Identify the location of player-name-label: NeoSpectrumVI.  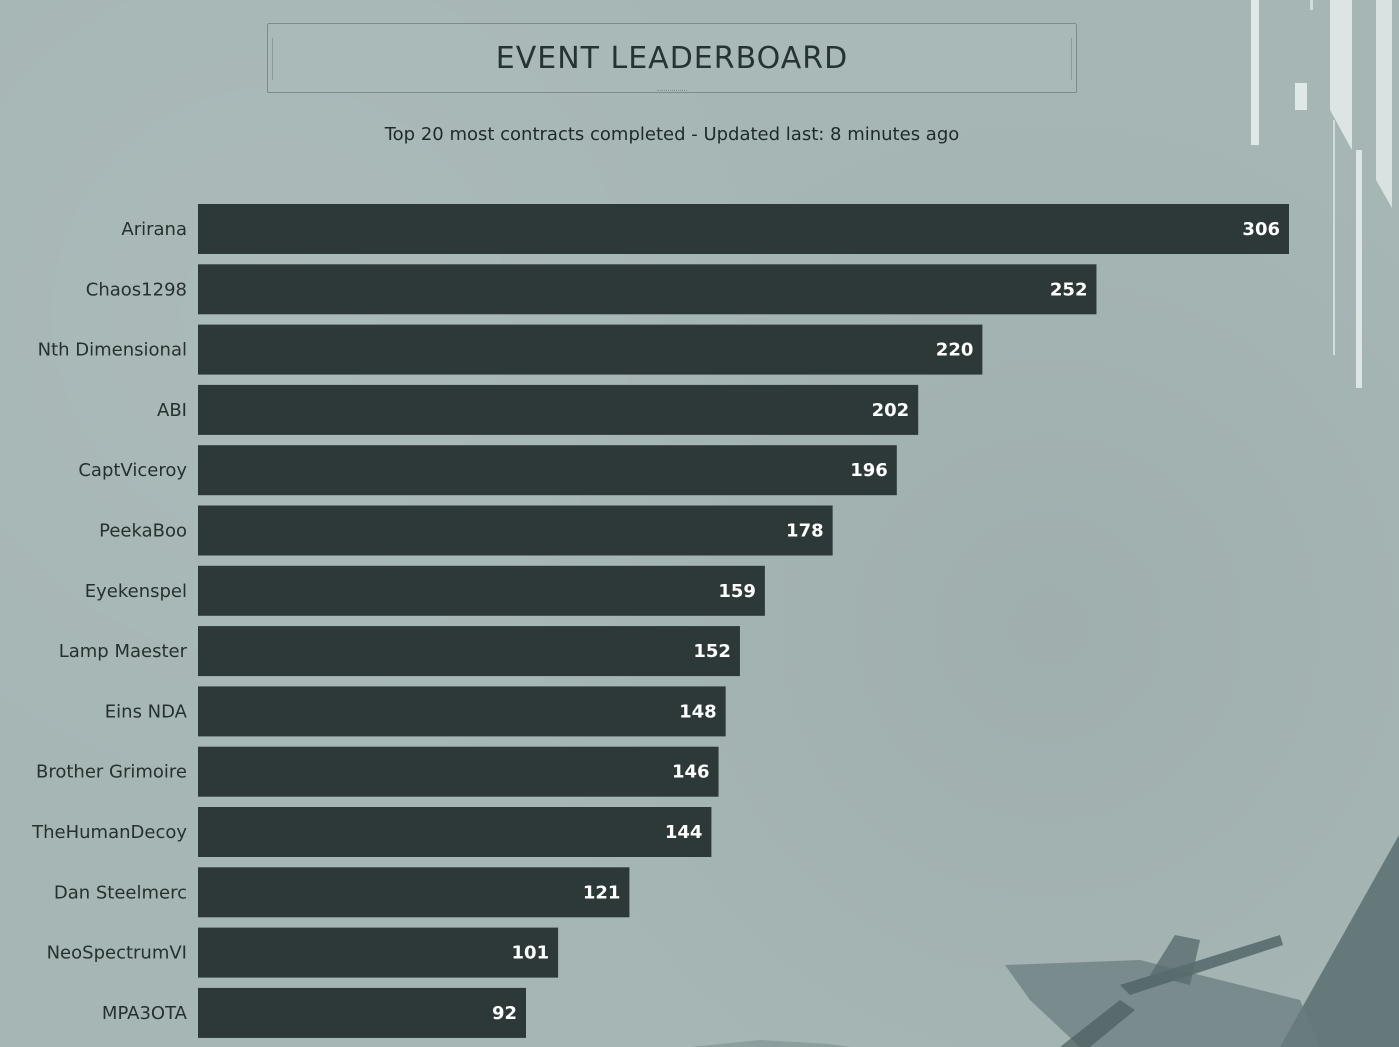
(117, 953).